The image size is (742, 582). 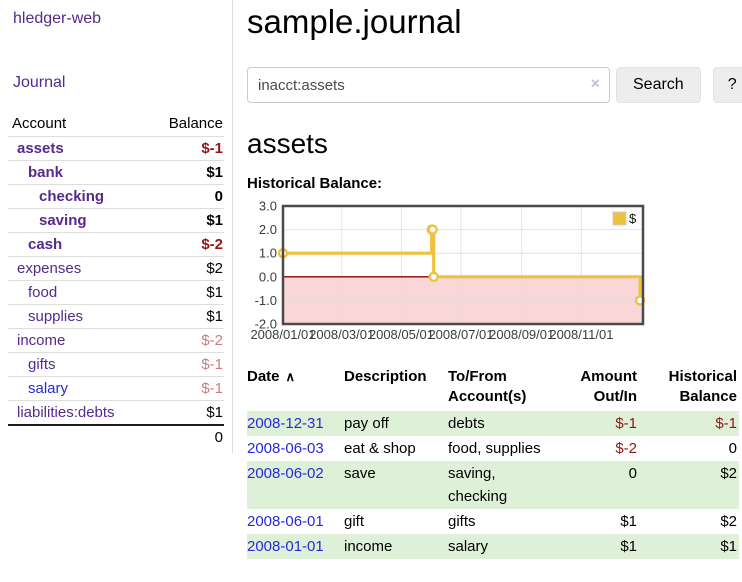 What do you see at coordinates (77, 436) in the screenshot?
I see `accounts-total-spacer` at bounding box center [77, 436].